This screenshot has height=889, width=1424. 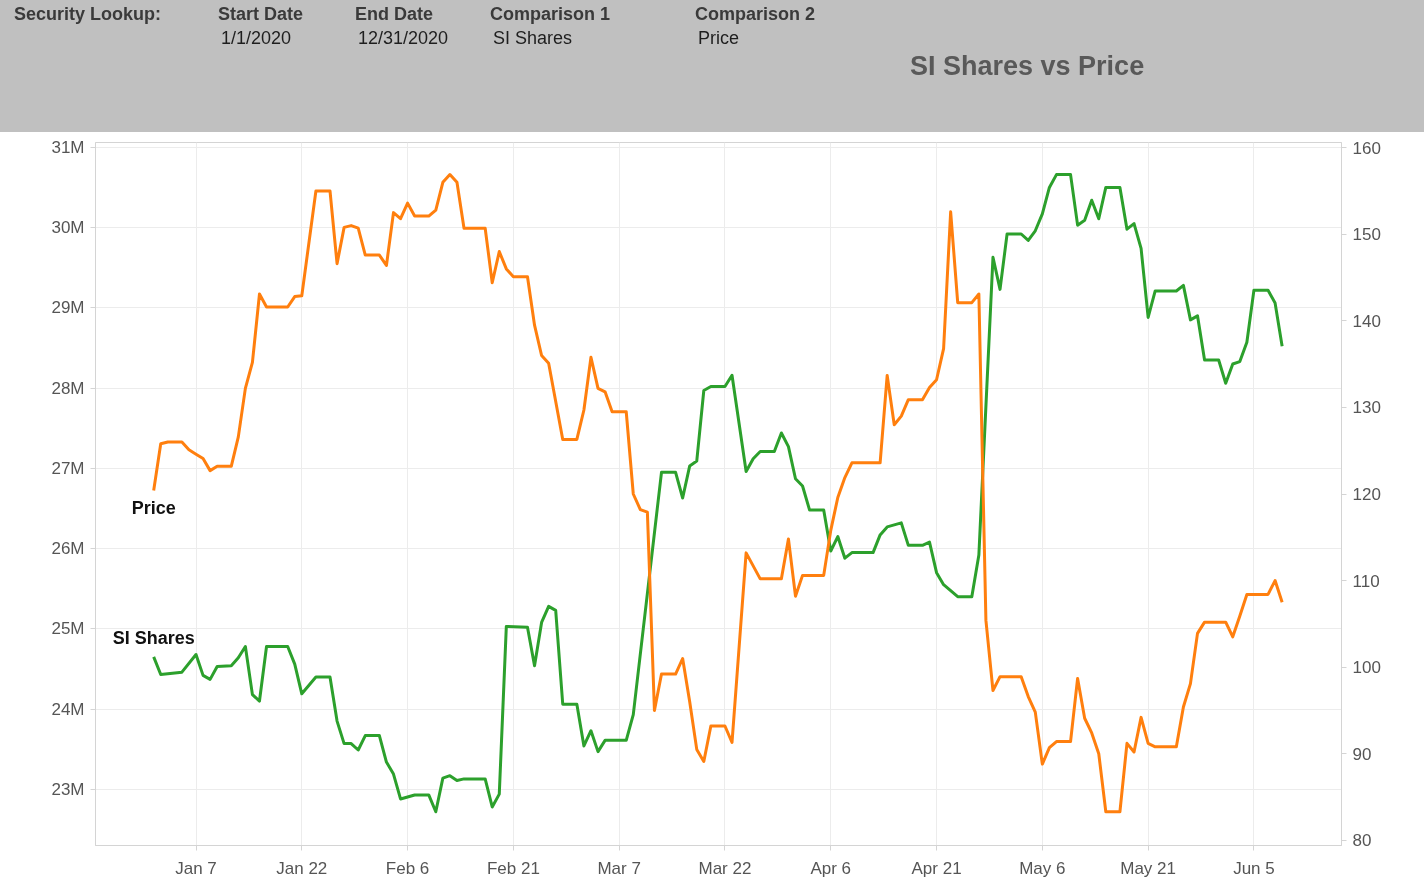 What do you see at coordinates (196, 868) in the screenshot?
I see `x-tick-label: Jan 7` at bounding box center [196, 868].